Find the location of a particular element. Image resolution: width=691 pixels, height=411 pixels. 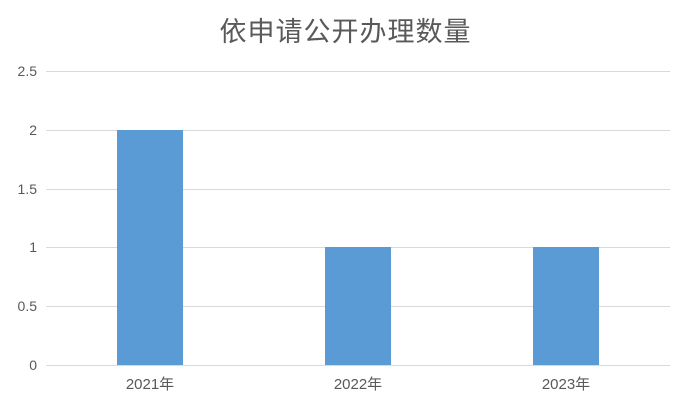

x-tick-label: 2021年 is located at coordinates (150, 384).